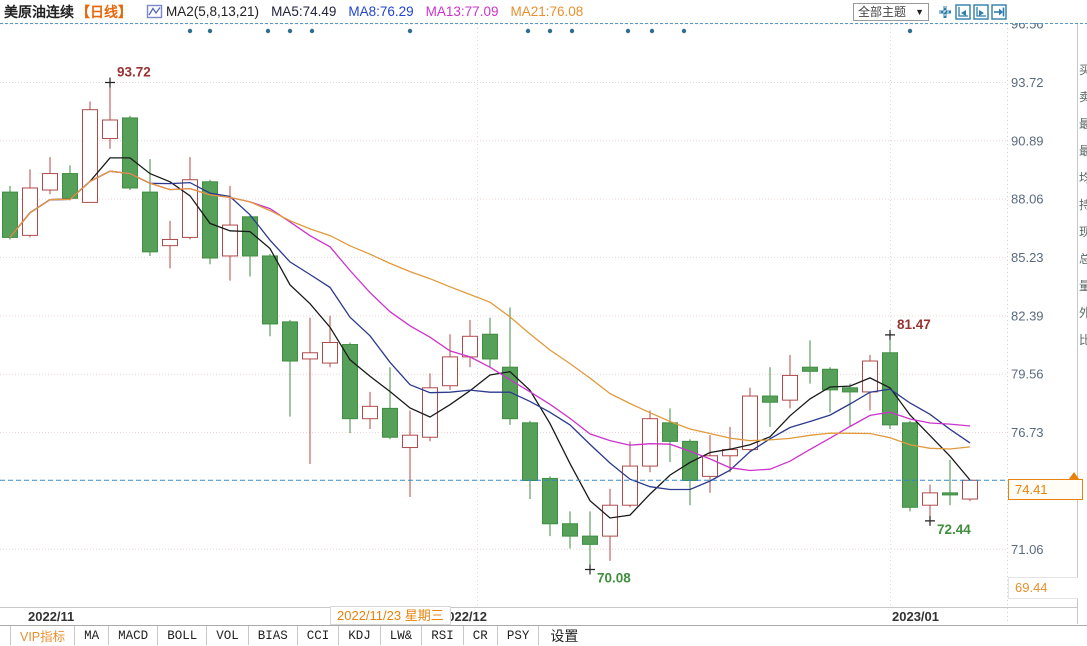 The image size is (1087, 646). What do you see at coordinates (1031, 489) in the screenshot?
I see `current-price-value: 74.41` at bounding box center [1031, 489].